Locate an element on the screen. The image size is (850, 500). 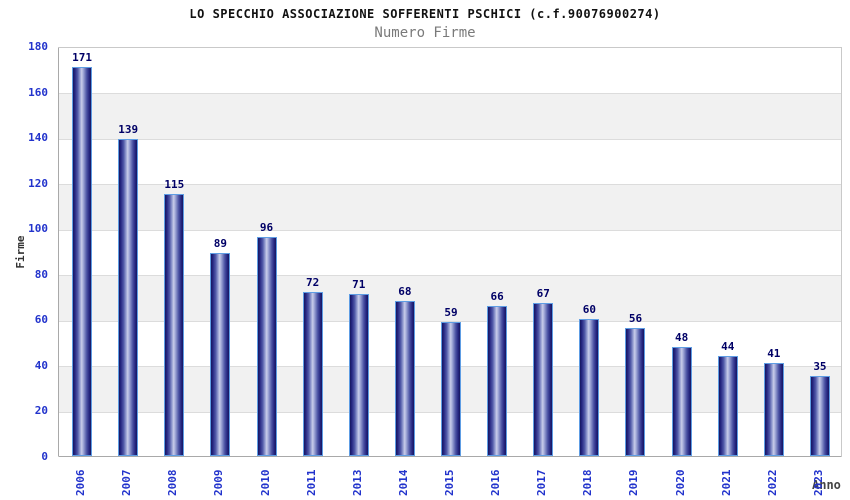
y-tick-label: 40 is located at coordinates (41, 365).